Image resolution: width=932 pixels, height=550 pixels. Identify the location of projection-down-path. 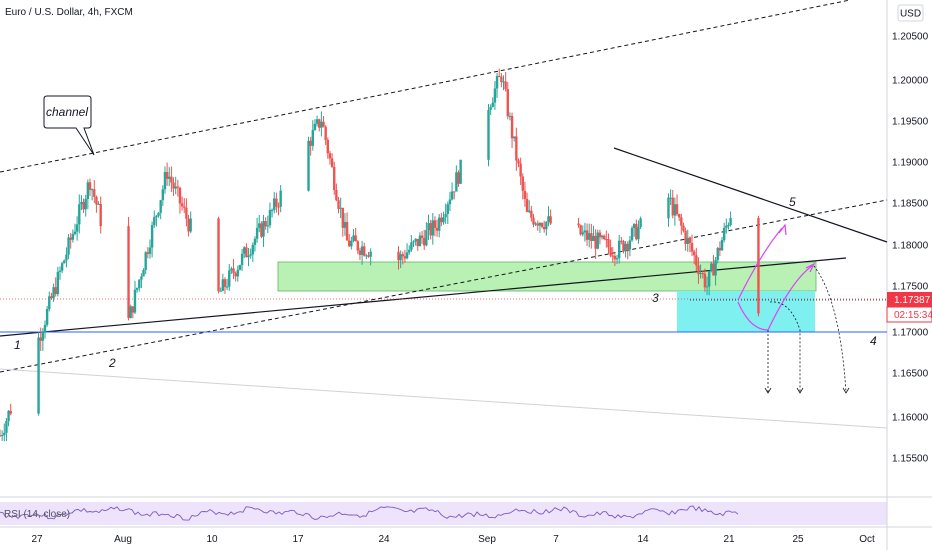
(753, 316).